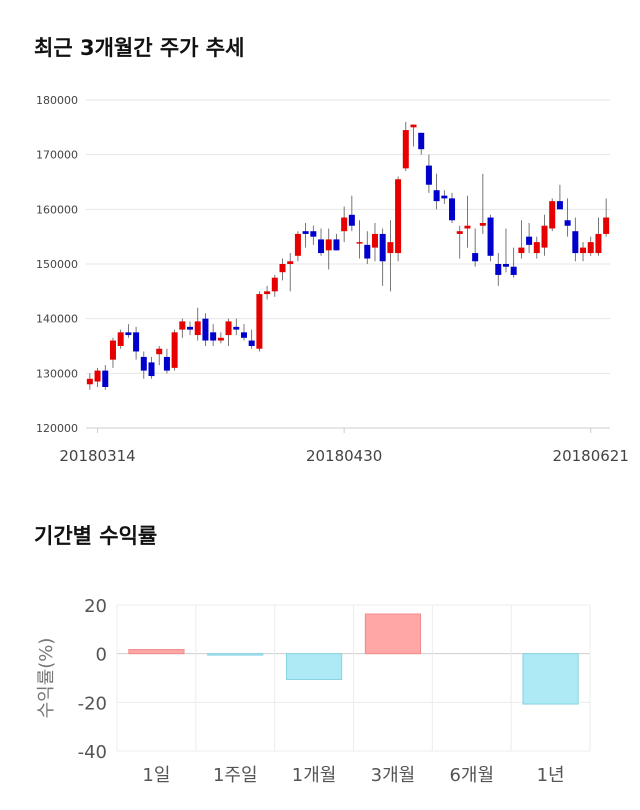  Describe the element at coordinates (139, 48) in the screenshot. I see `price-trend-title: 최근 3개월간 주가 추세` at that location.